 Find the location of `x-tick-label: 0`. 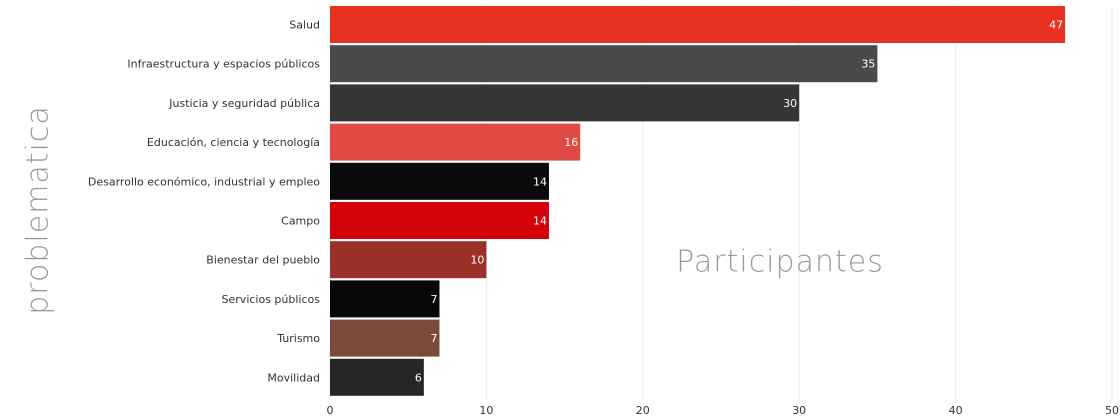

x-tick-label: 0 is located at coordinates (330, 410).